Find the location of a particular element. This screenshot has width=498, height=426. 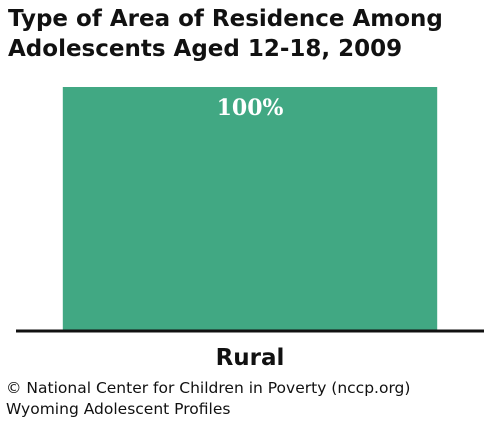

chart-title-line-1: Type of Area of Residence Among is located at coordinates (225, 19).